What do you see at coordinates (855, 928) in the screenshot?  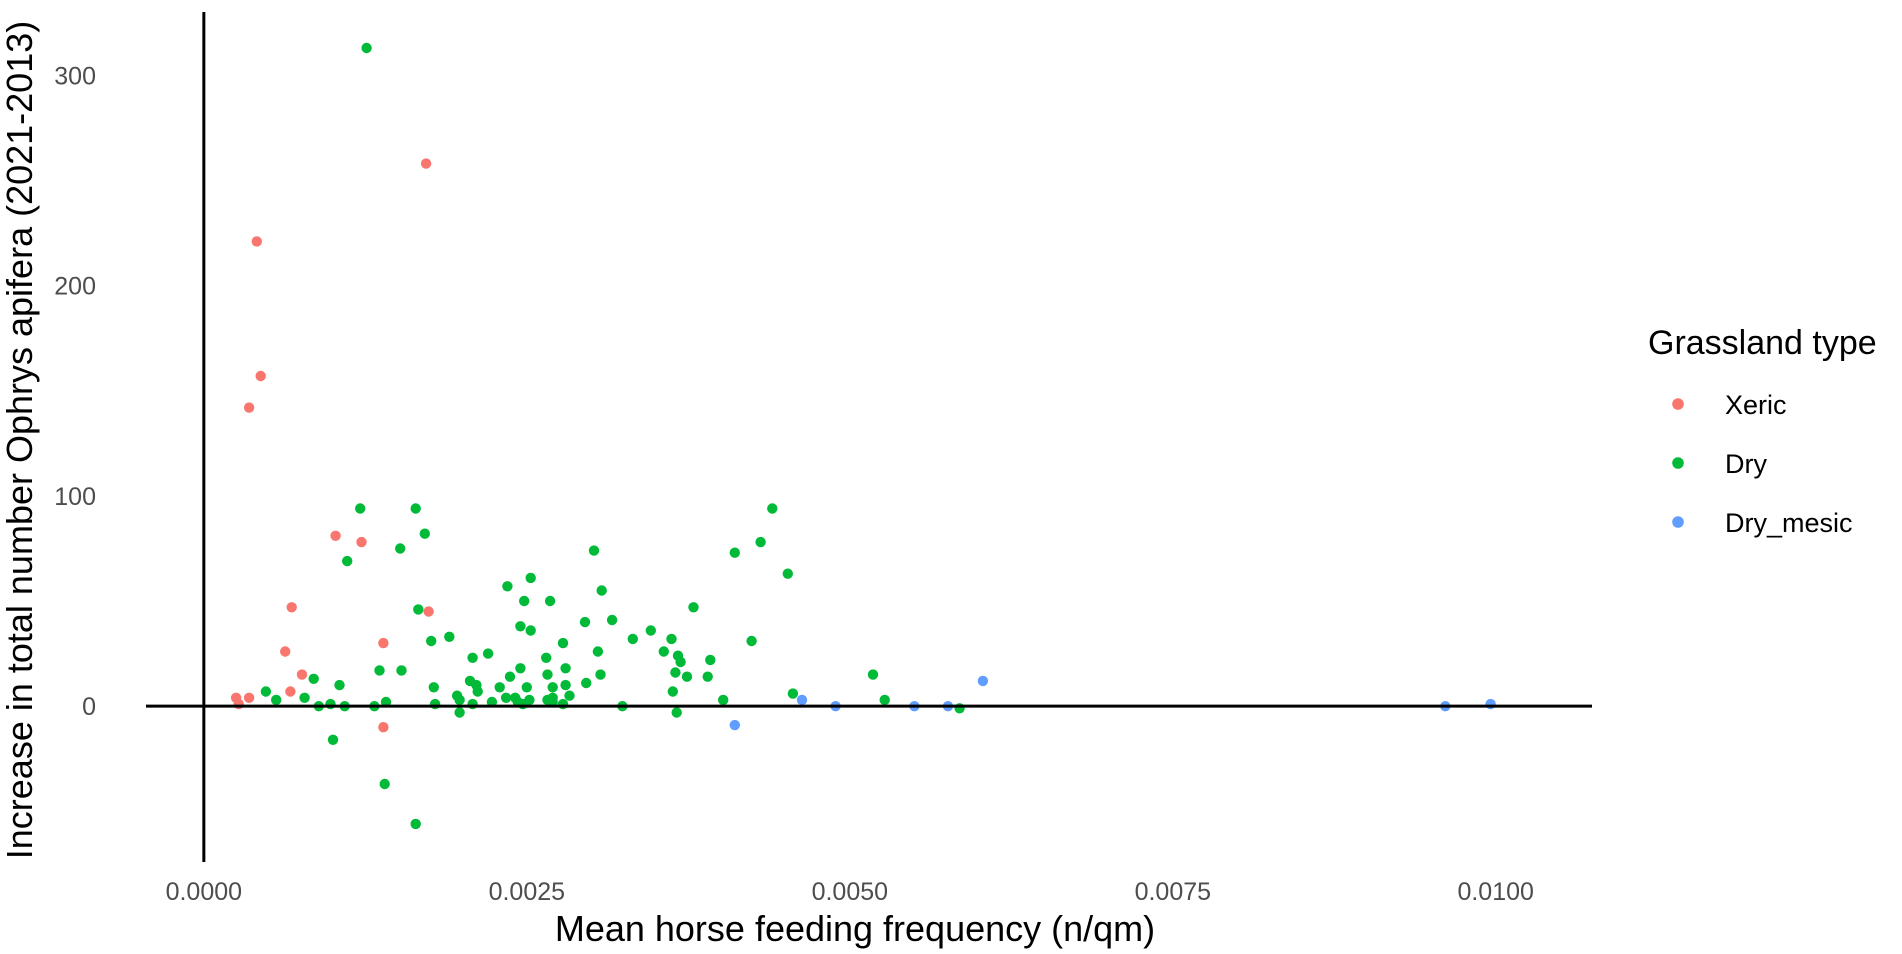 I see `x-axis-title: Mean horse feeding frequency (n/qm)` at bounding box center [855, 928].